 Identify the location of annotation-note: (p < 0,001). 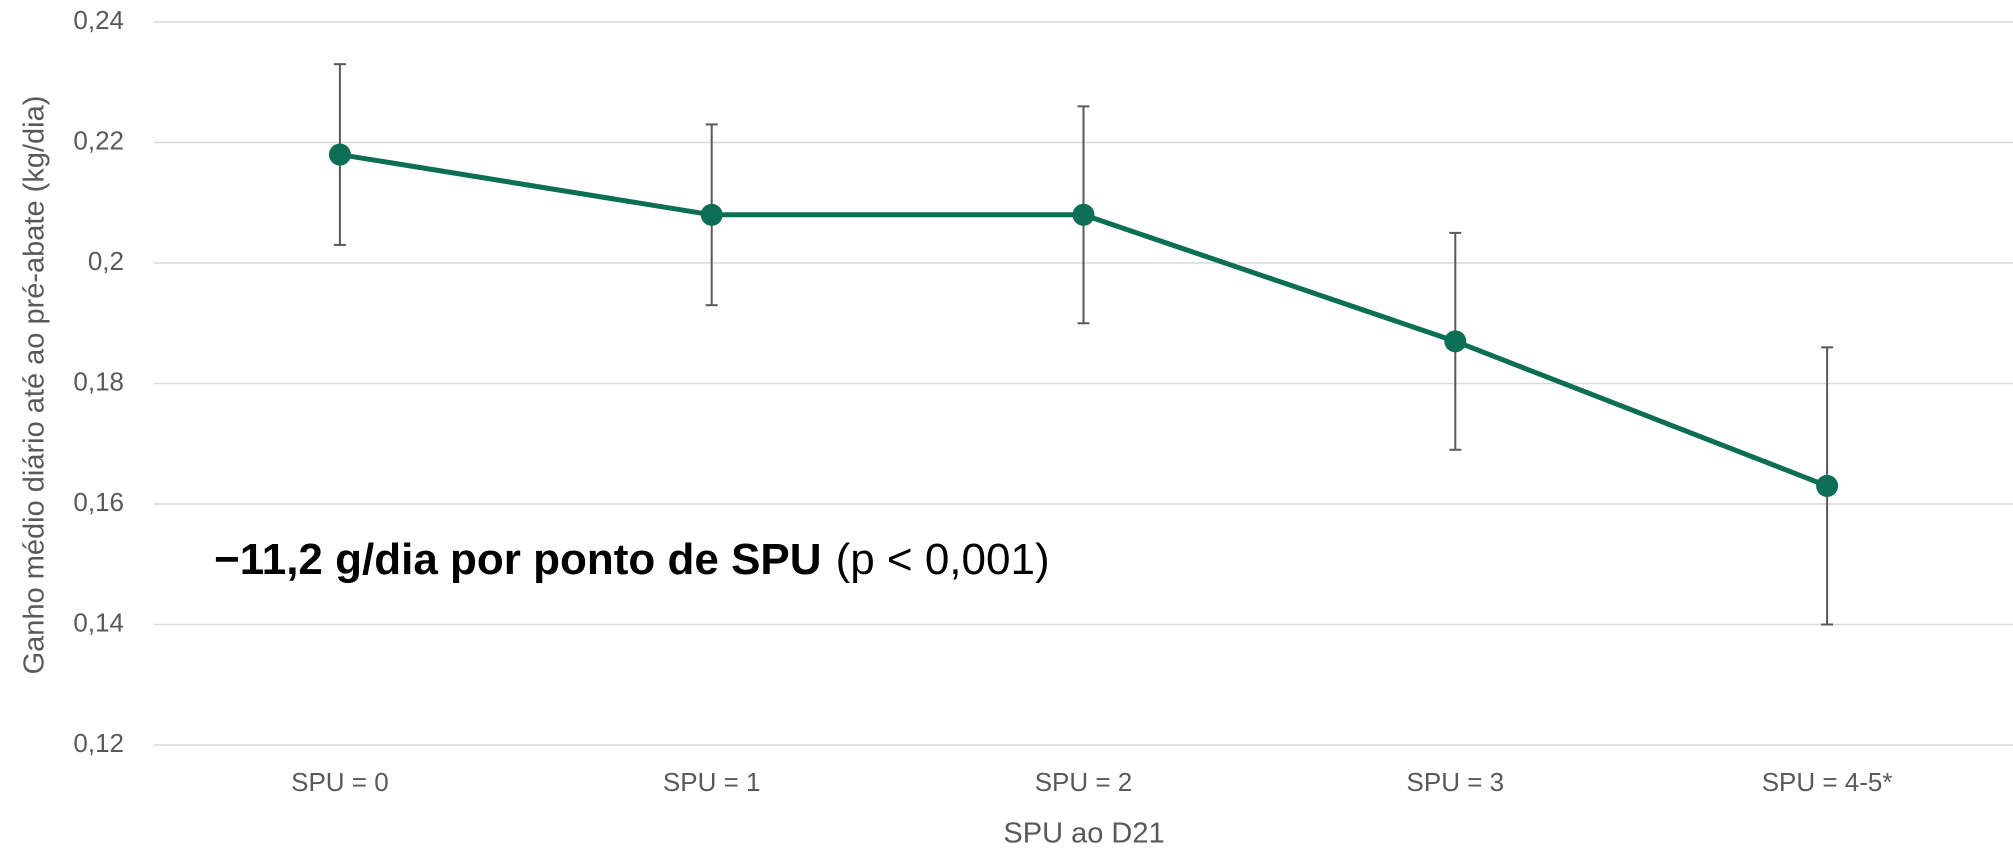
(943, 559).